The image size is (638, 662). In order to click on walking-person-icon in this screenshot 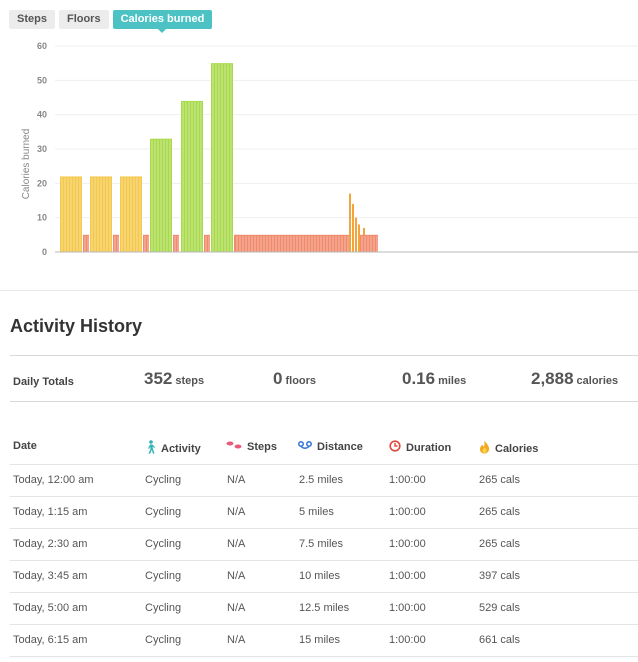, I will do `click(150, 448)`.